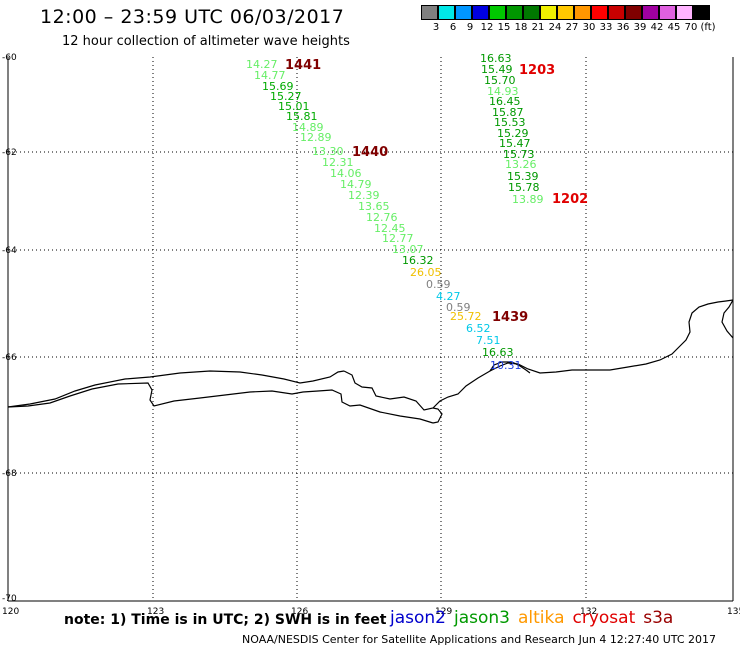 This screenshot has height=650, width=740. What do you see at coordinates (524, 187) in the screenshot?
I see `swh-observation: 15.78` at bounding box center [524, 187].